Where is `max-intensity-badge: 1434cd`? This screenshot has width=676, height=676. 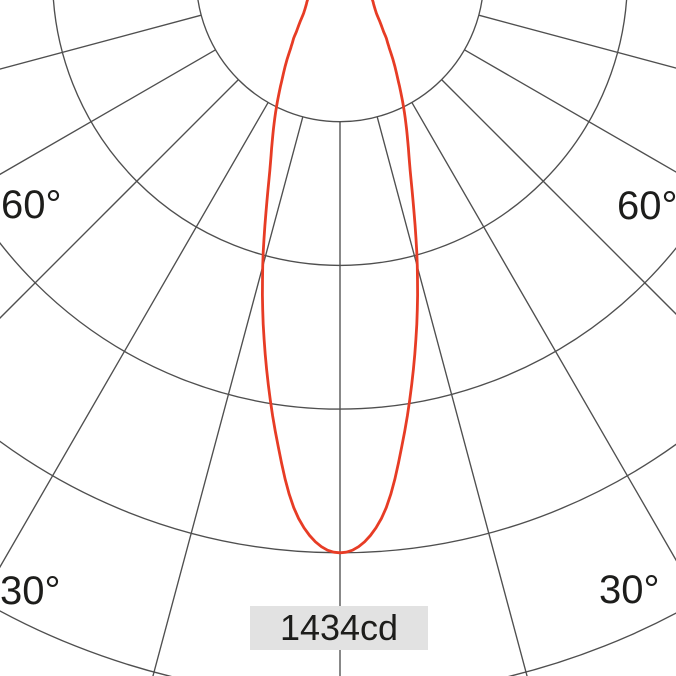
max-intensity-badge: 1434cd is located at coordinates (339, 628).